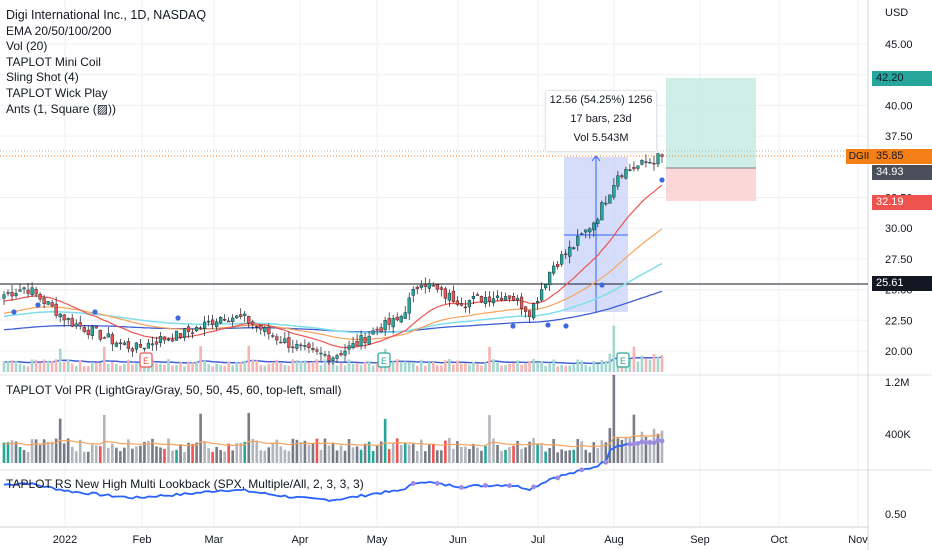 This screenshot has height=550, width=932. What do you see at coordinates (899, 352) in the screenshot?
I see `price-tick-label: 20.00` at bounding box center [899, 352].